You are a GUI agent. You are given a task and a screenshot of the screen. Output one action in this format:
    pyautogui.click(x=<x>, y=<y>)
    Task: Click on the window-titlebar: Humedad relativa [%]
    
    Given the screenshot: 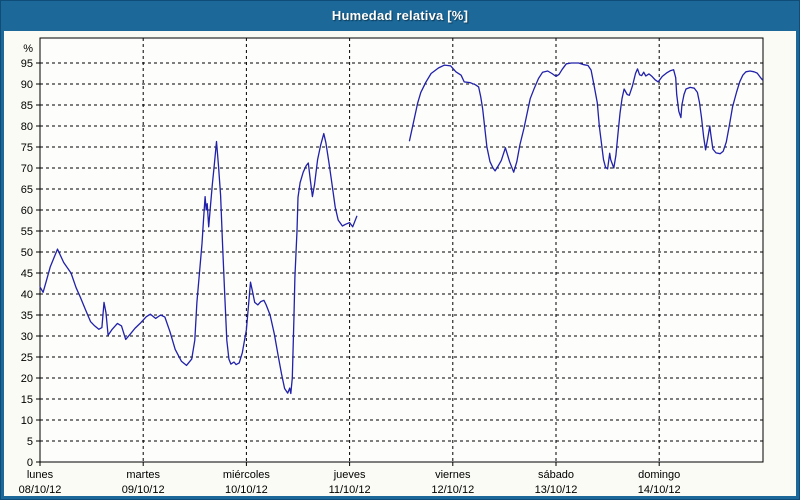 What is the action you would take?
    pyautogui.click(x=400, y=15)
    